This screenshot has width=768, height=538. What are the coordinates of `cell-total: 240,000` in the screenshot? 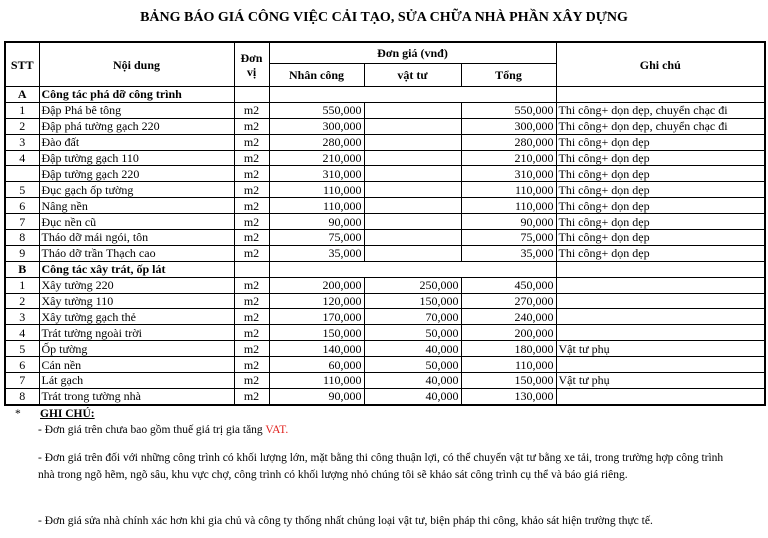 It's located at (508, 317).